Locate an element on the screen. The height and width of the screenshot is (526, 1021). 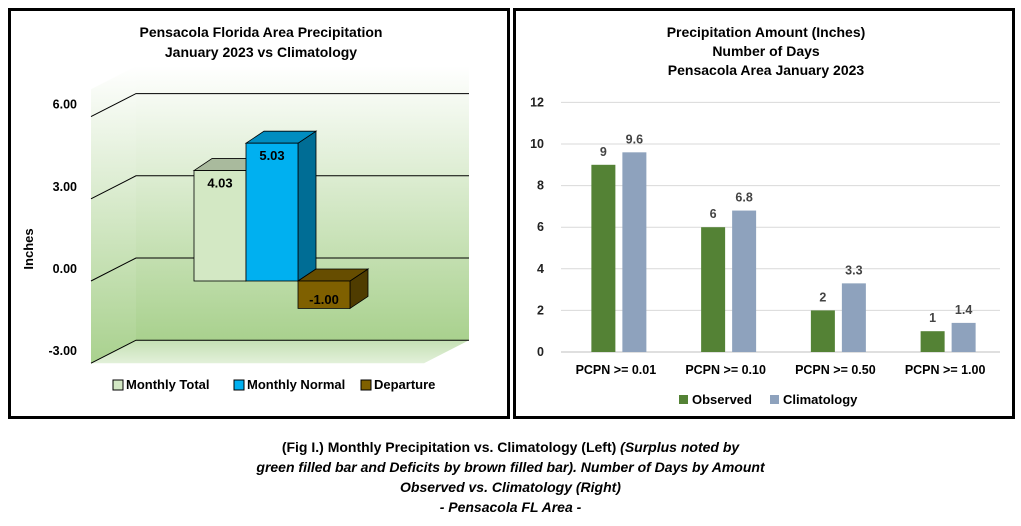
y-tick-label: 8 is located at coordinates (540, 186).